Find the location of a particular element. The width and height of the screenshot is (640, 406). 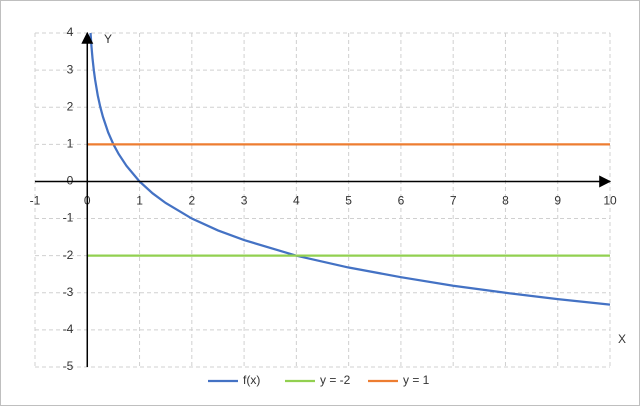

x-tick-label: 9 is located at coordinates (557, 201).